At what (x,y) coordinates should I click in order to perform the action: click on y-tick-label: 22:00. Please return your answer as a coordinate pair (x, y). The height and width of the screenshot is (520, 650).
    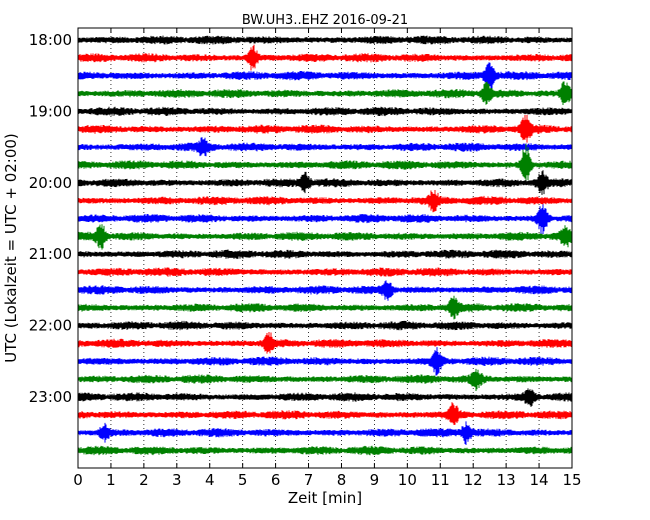
    Looking at the image, I should click on (50, 326).